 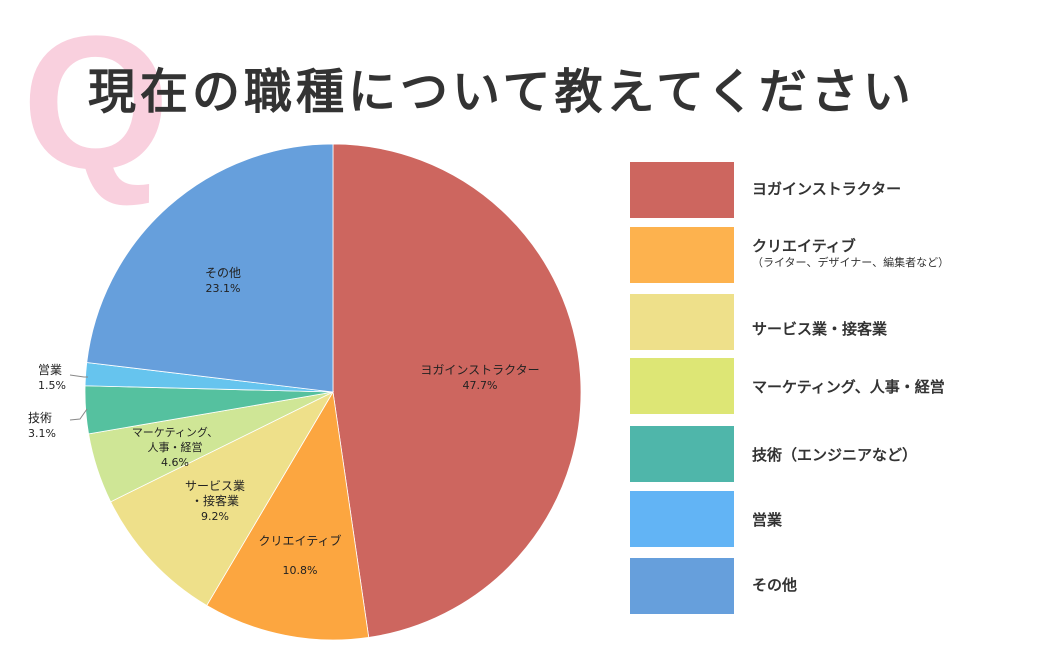 What do you see at coordinates (830, 520) in the screenshot?
I see `legend-item-sales: 営業` at bounding box center [830, 520].